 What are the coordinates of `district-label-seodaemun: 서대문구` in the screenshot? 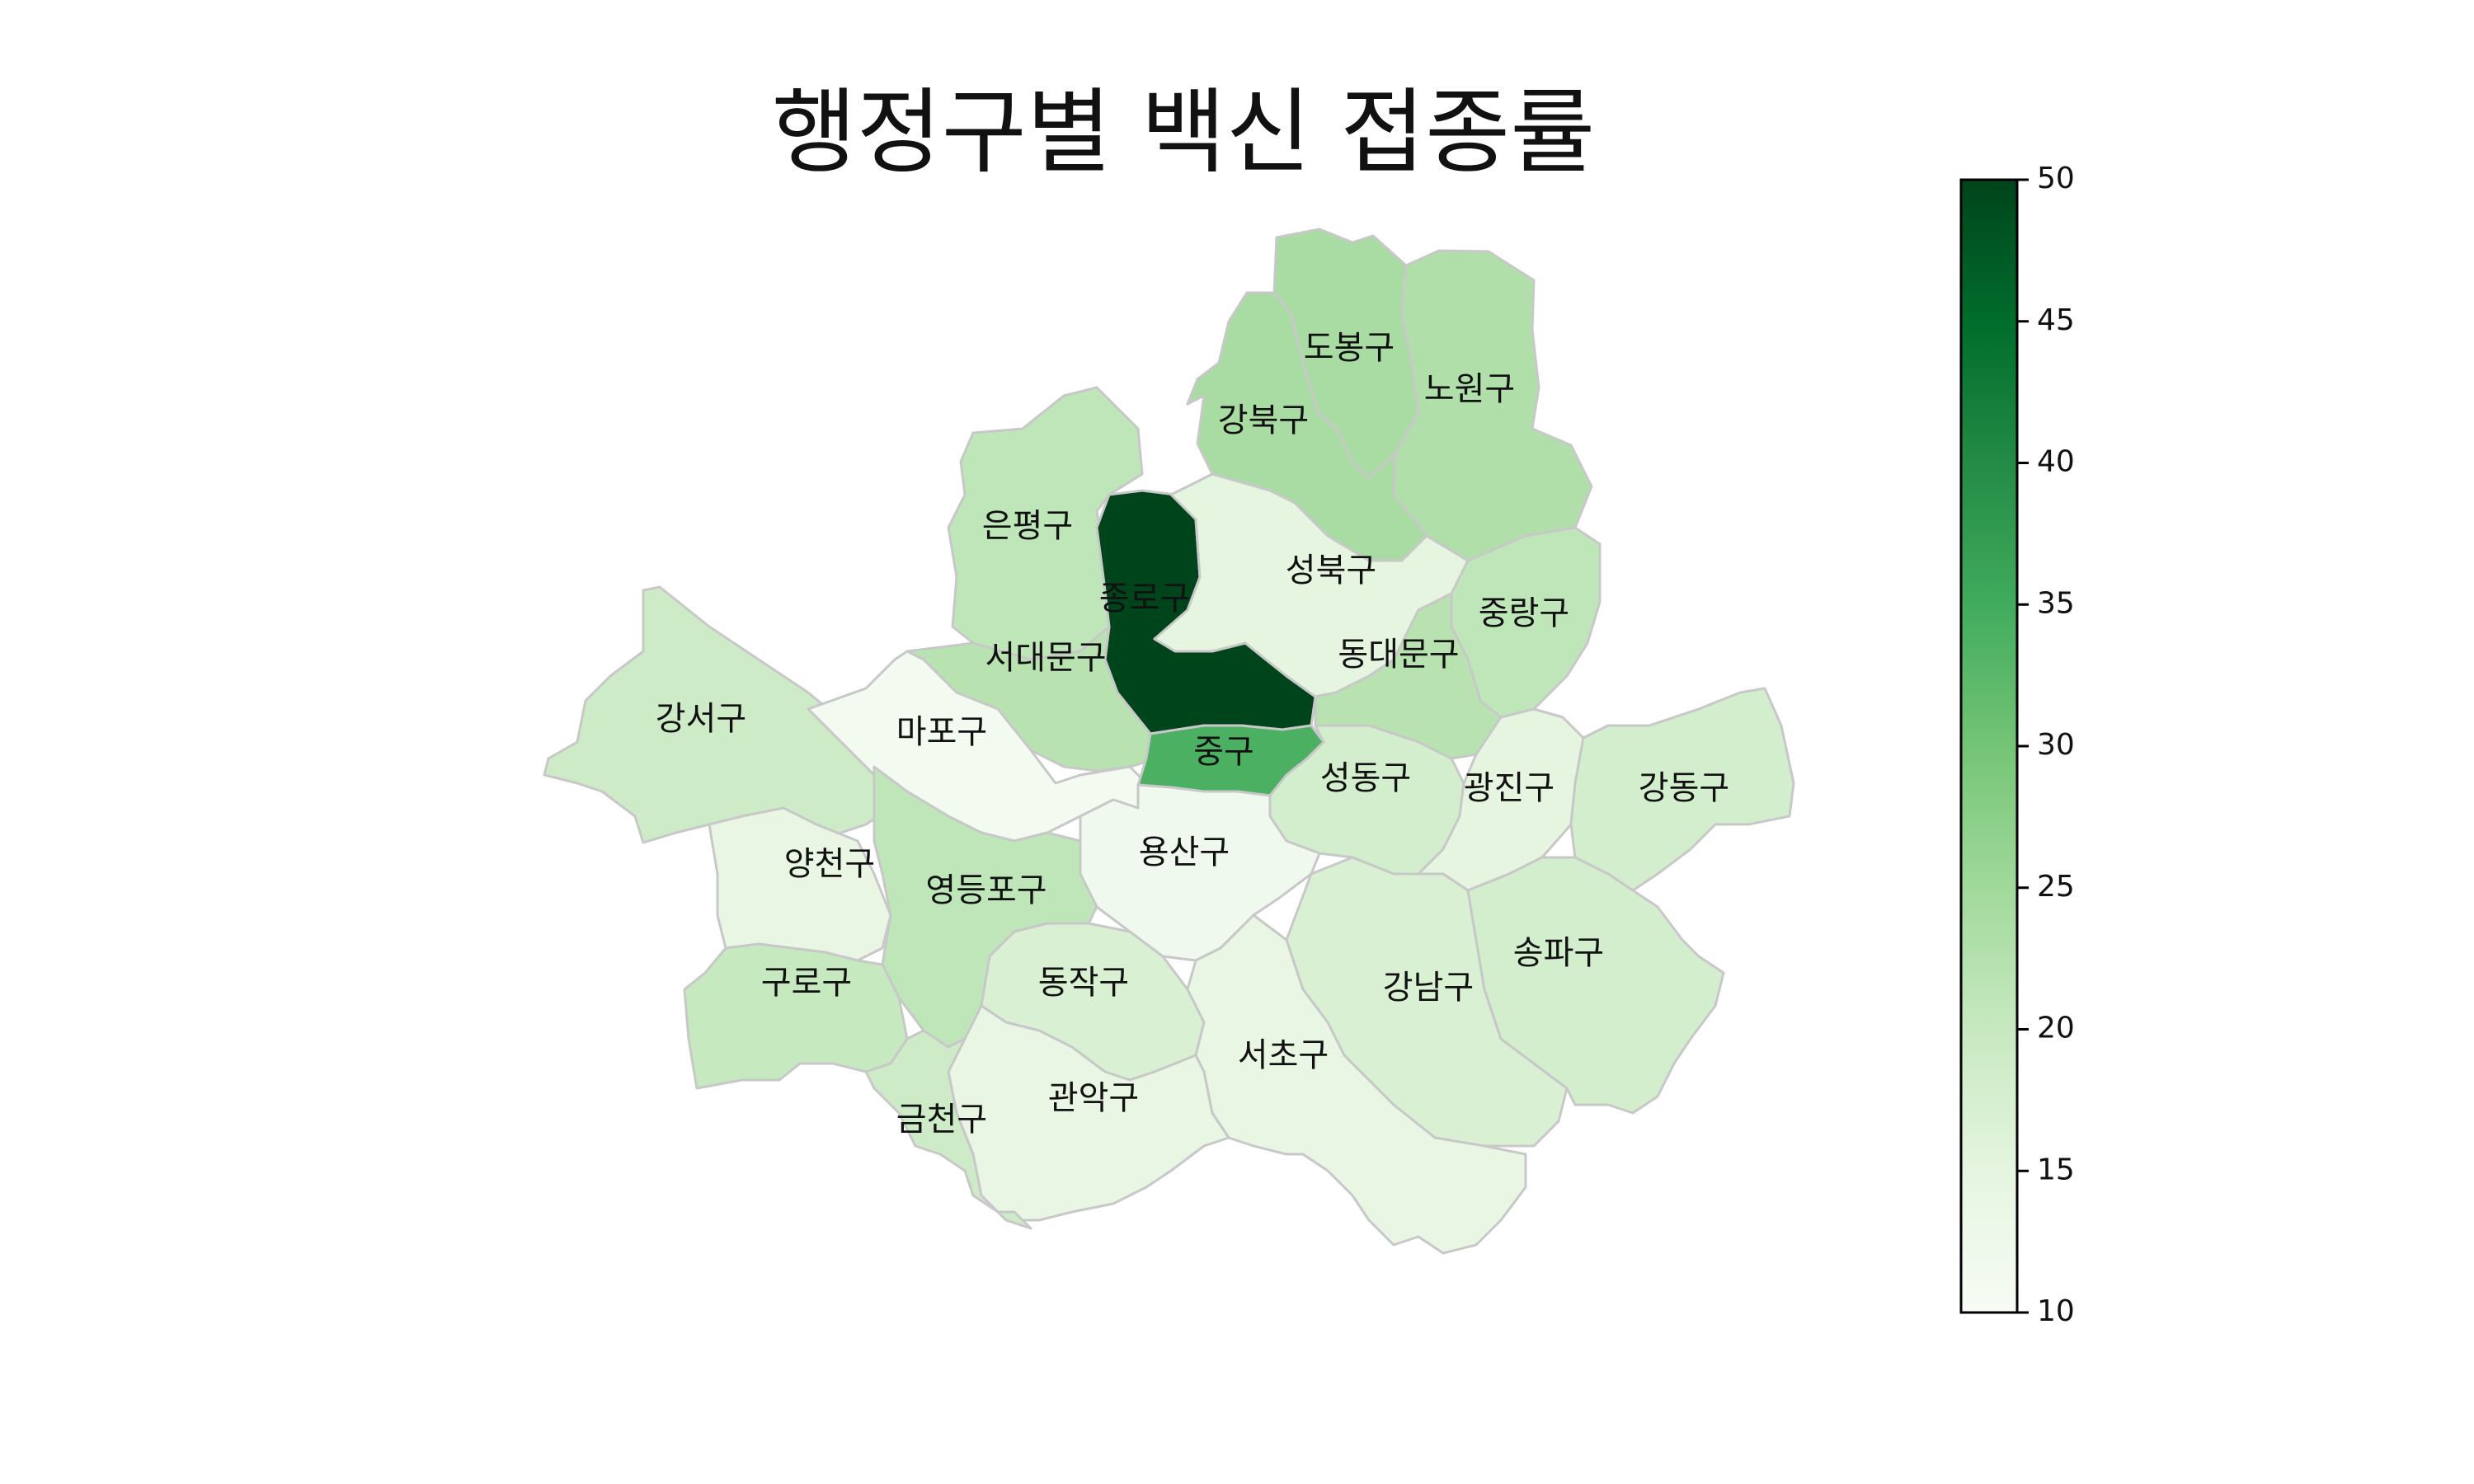 It's located at (1045, 658).